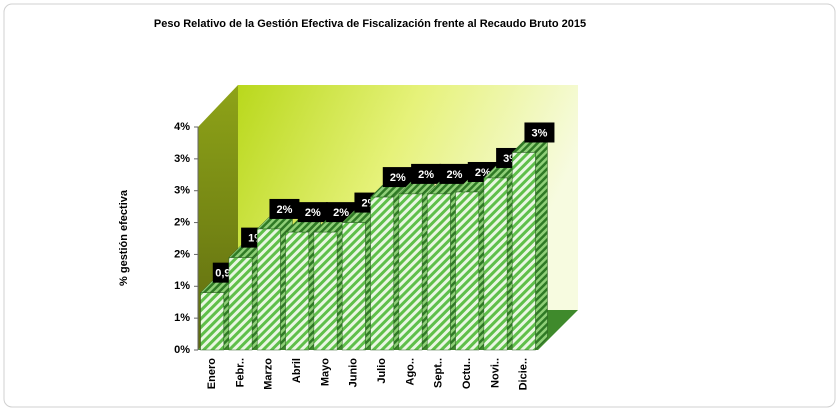  What do you see at coordinates (124, 237) in the screenshot?
I see `y-axis-label: % gestión efectiva` at bounding box center [124, 237].